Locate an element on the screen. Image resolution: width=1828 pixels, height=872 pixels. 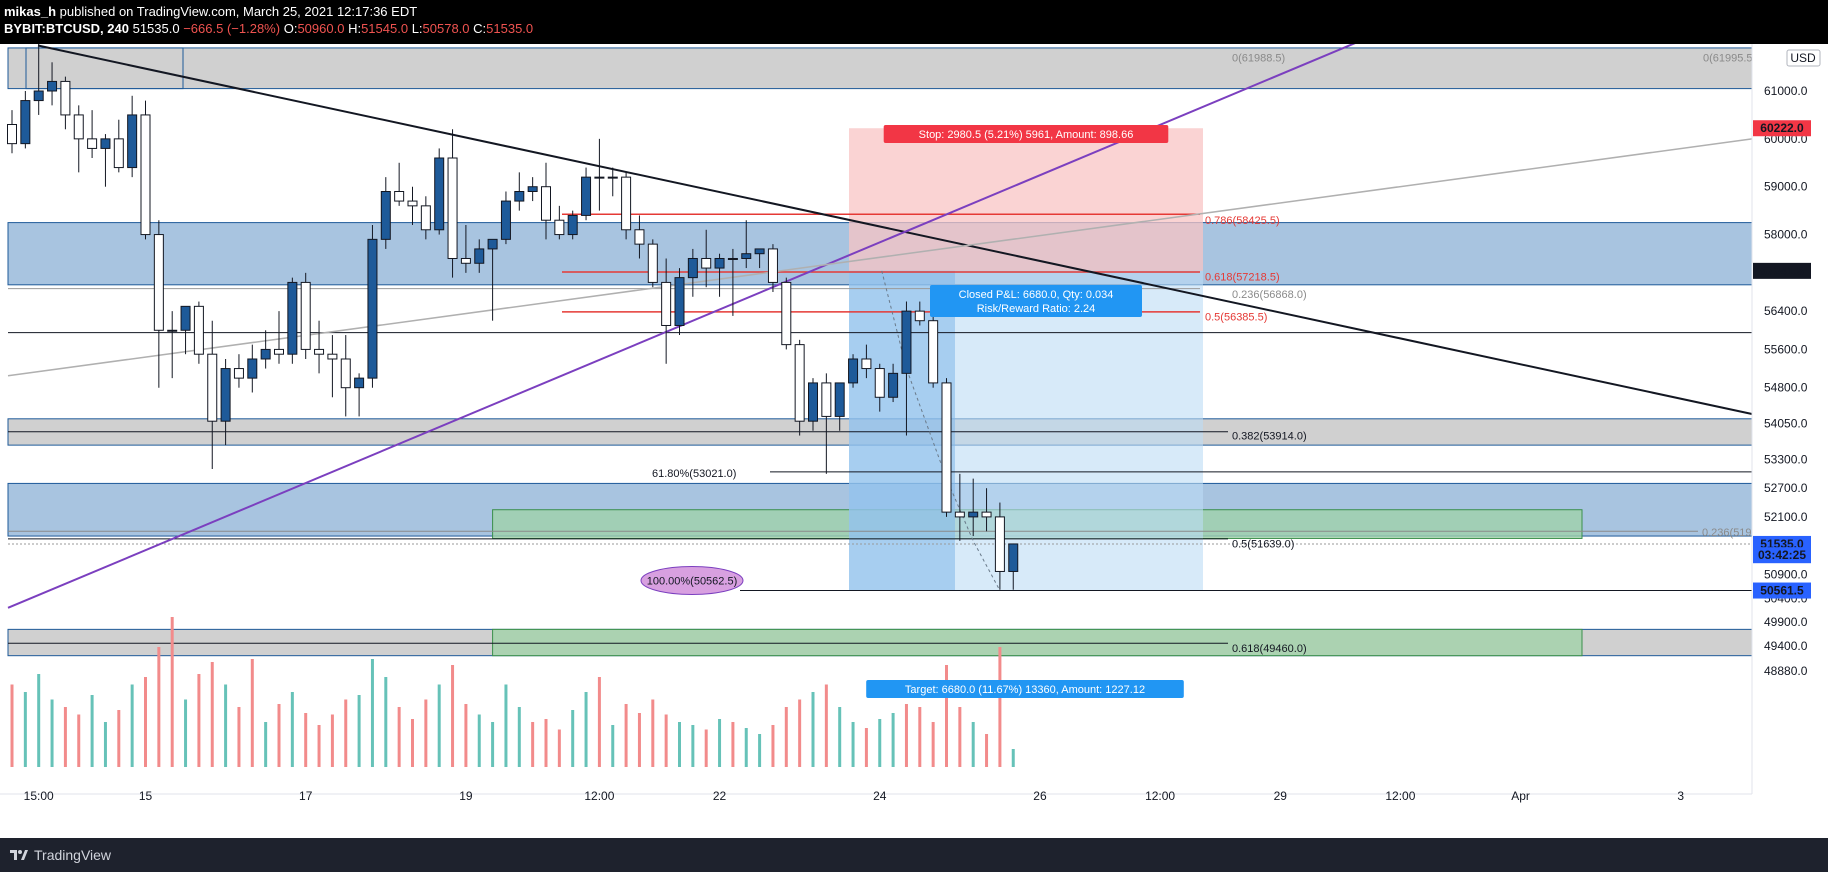
pnl-label-bg is located at coordinates (1036, 301).